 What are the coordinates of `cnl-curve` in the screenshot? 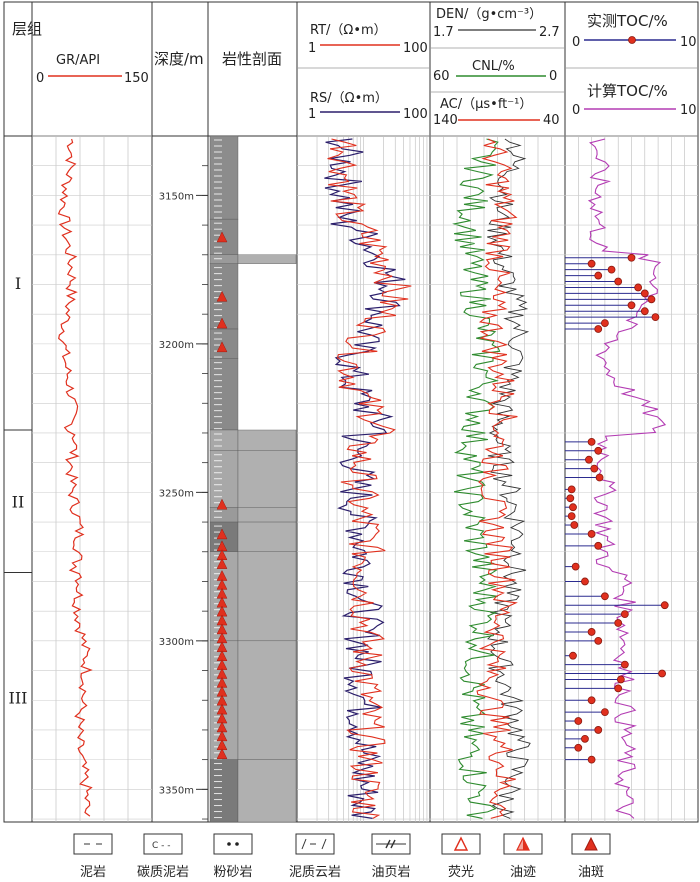 It's located at (476, 478).